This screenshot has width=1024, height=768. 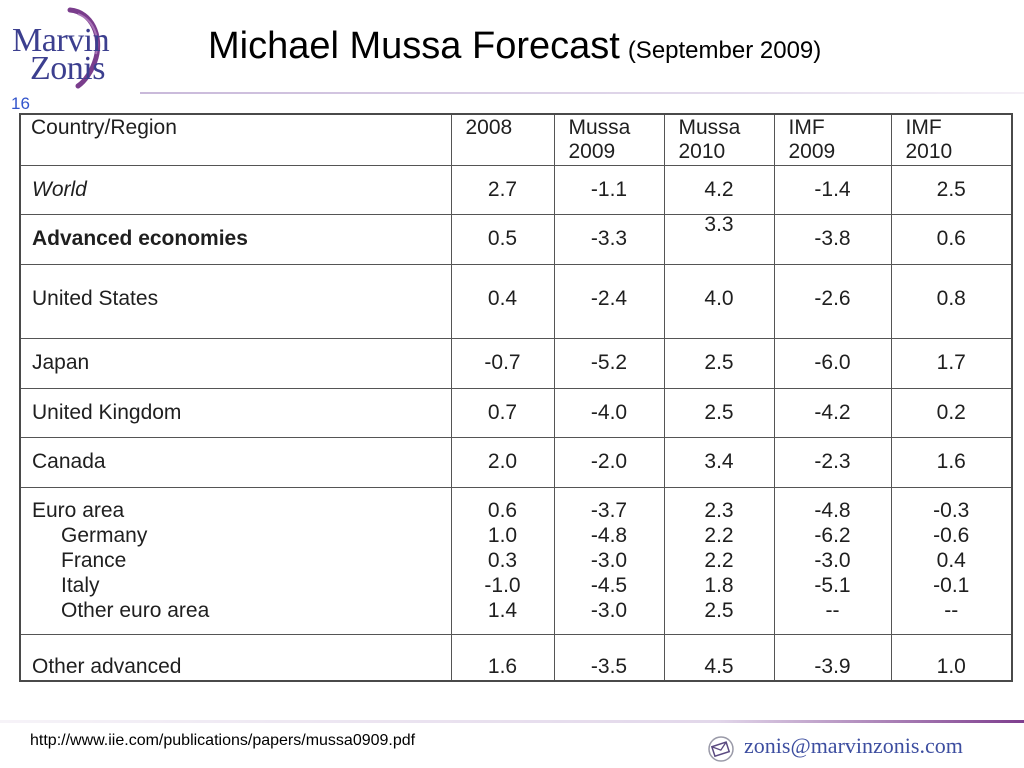 What do you see at coordinates (104, 535) in the screenshot?
I see `row-label: Germany` at bounding box center [104, 535].